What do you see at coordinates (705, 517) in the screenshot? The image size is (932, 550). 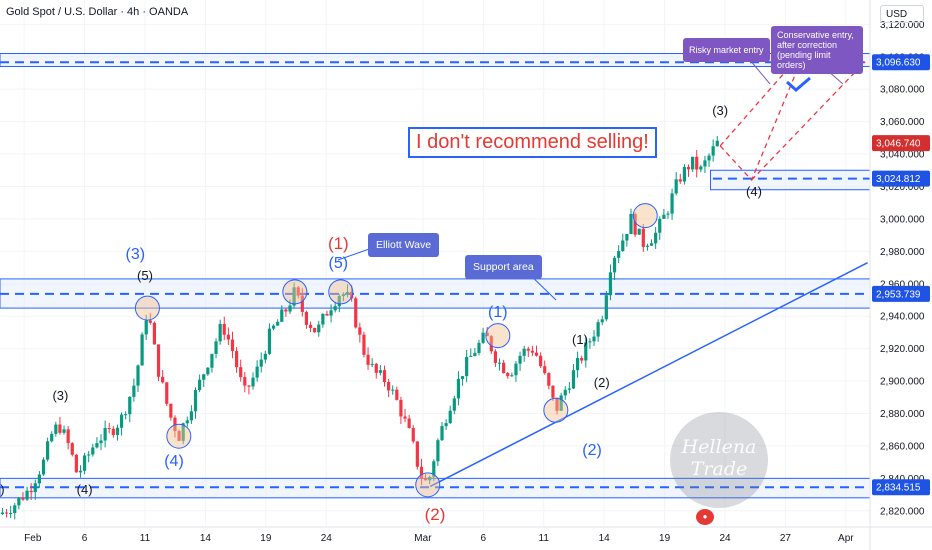 I see `calendar-event-icon: ●` at bounding box center [705, 517].